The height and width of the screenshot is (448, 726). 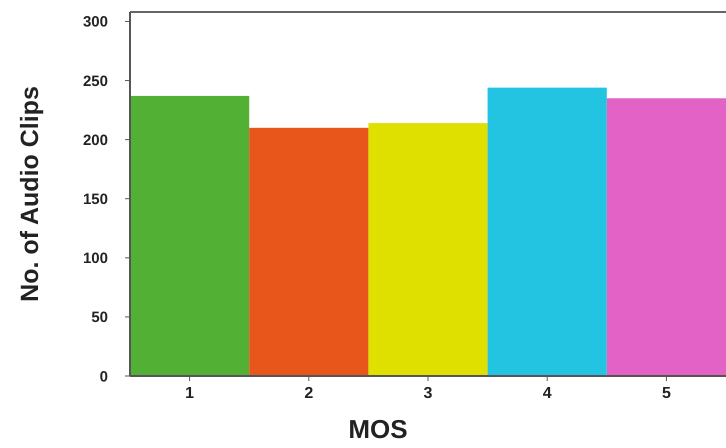 What do you see at coordinates (378, 429) in the screenshot?
I see `x-axis-title: MOS` at bounding box center [378, 429].